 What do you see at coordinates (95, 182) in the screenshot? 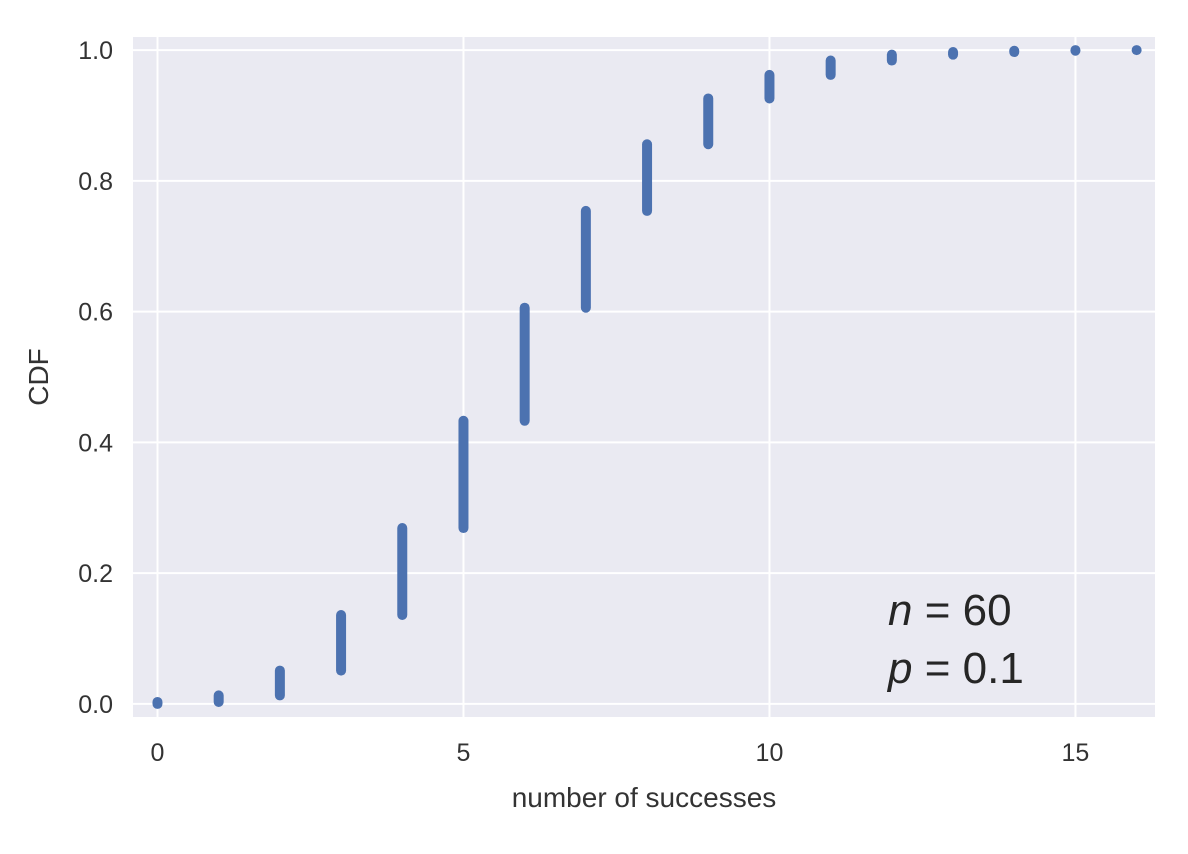
I see `y-tick-label: 0.8` at bounding box center [95, 182].